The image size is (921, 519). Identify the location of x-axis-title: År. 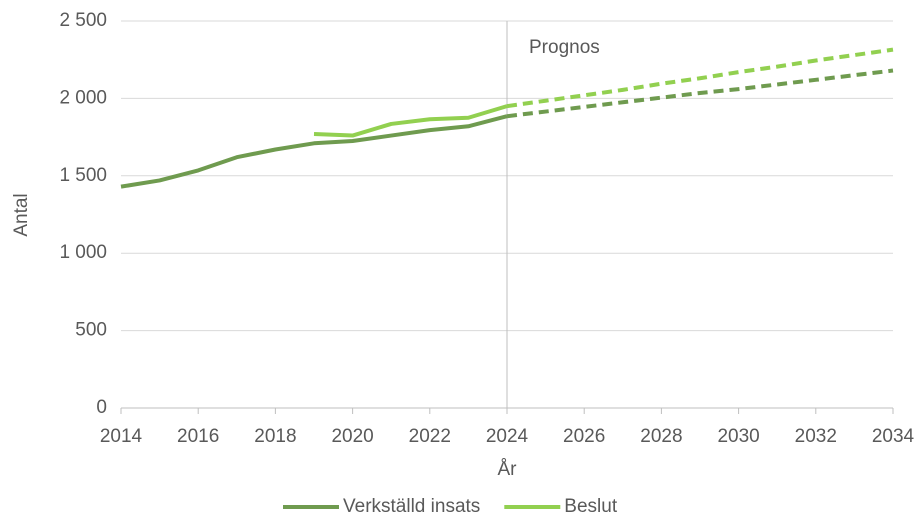
(508, 469).